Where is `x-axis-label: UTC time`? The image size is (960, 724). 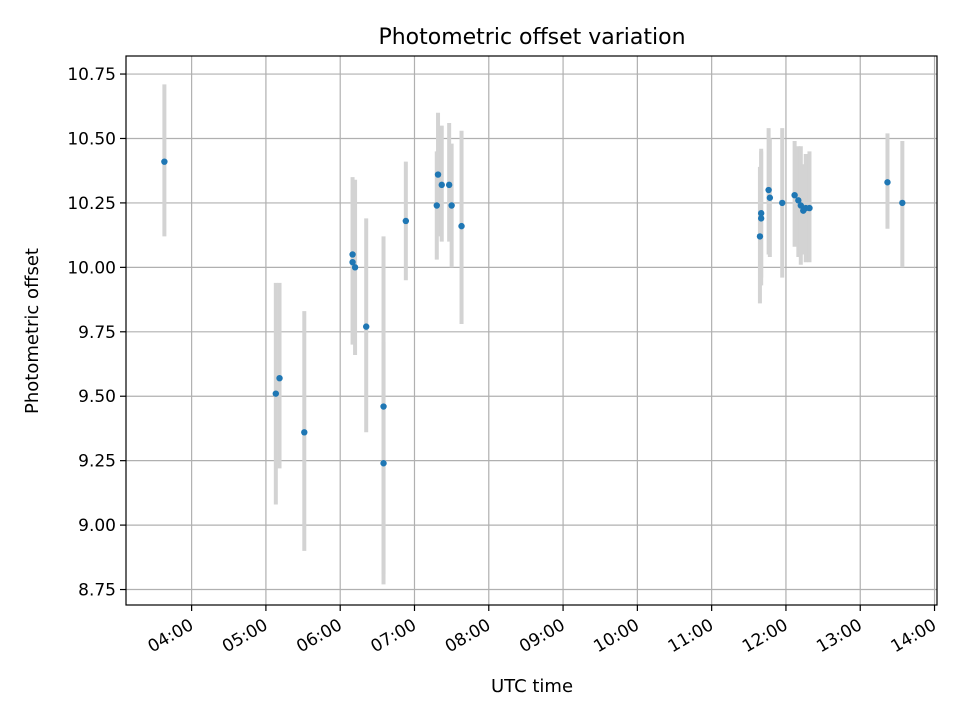
x-axis-label: UTC time is located at coordinates (532, 686).